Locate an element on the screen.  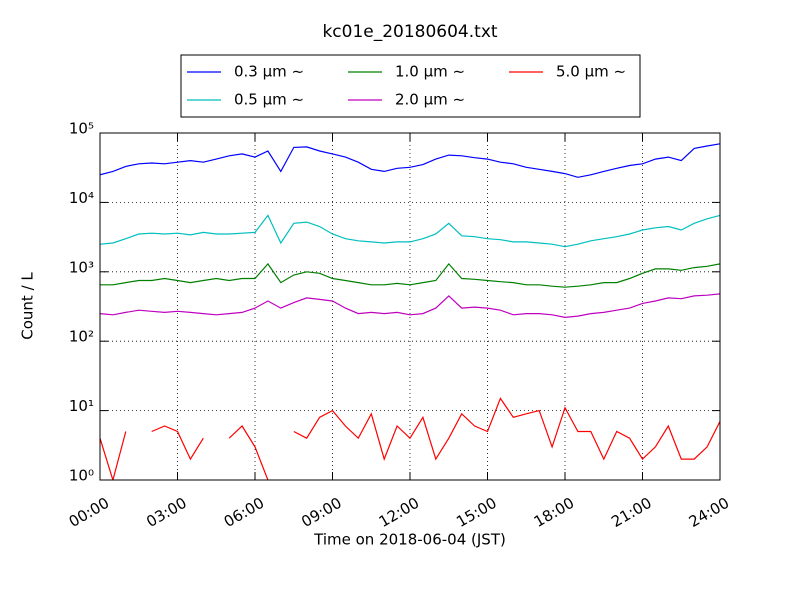
x-tick-label: 24:00 is located at coordinates (709, 512).